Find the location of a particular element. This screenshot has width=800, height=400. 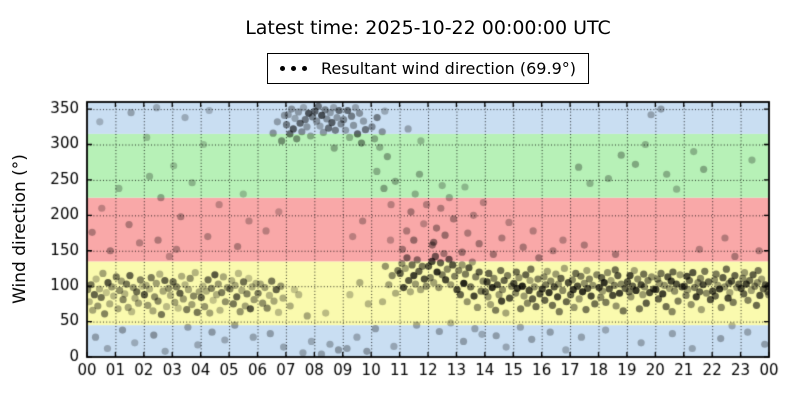

y-axis-label: Wind direction (°) is located at coordinates (20, 229).